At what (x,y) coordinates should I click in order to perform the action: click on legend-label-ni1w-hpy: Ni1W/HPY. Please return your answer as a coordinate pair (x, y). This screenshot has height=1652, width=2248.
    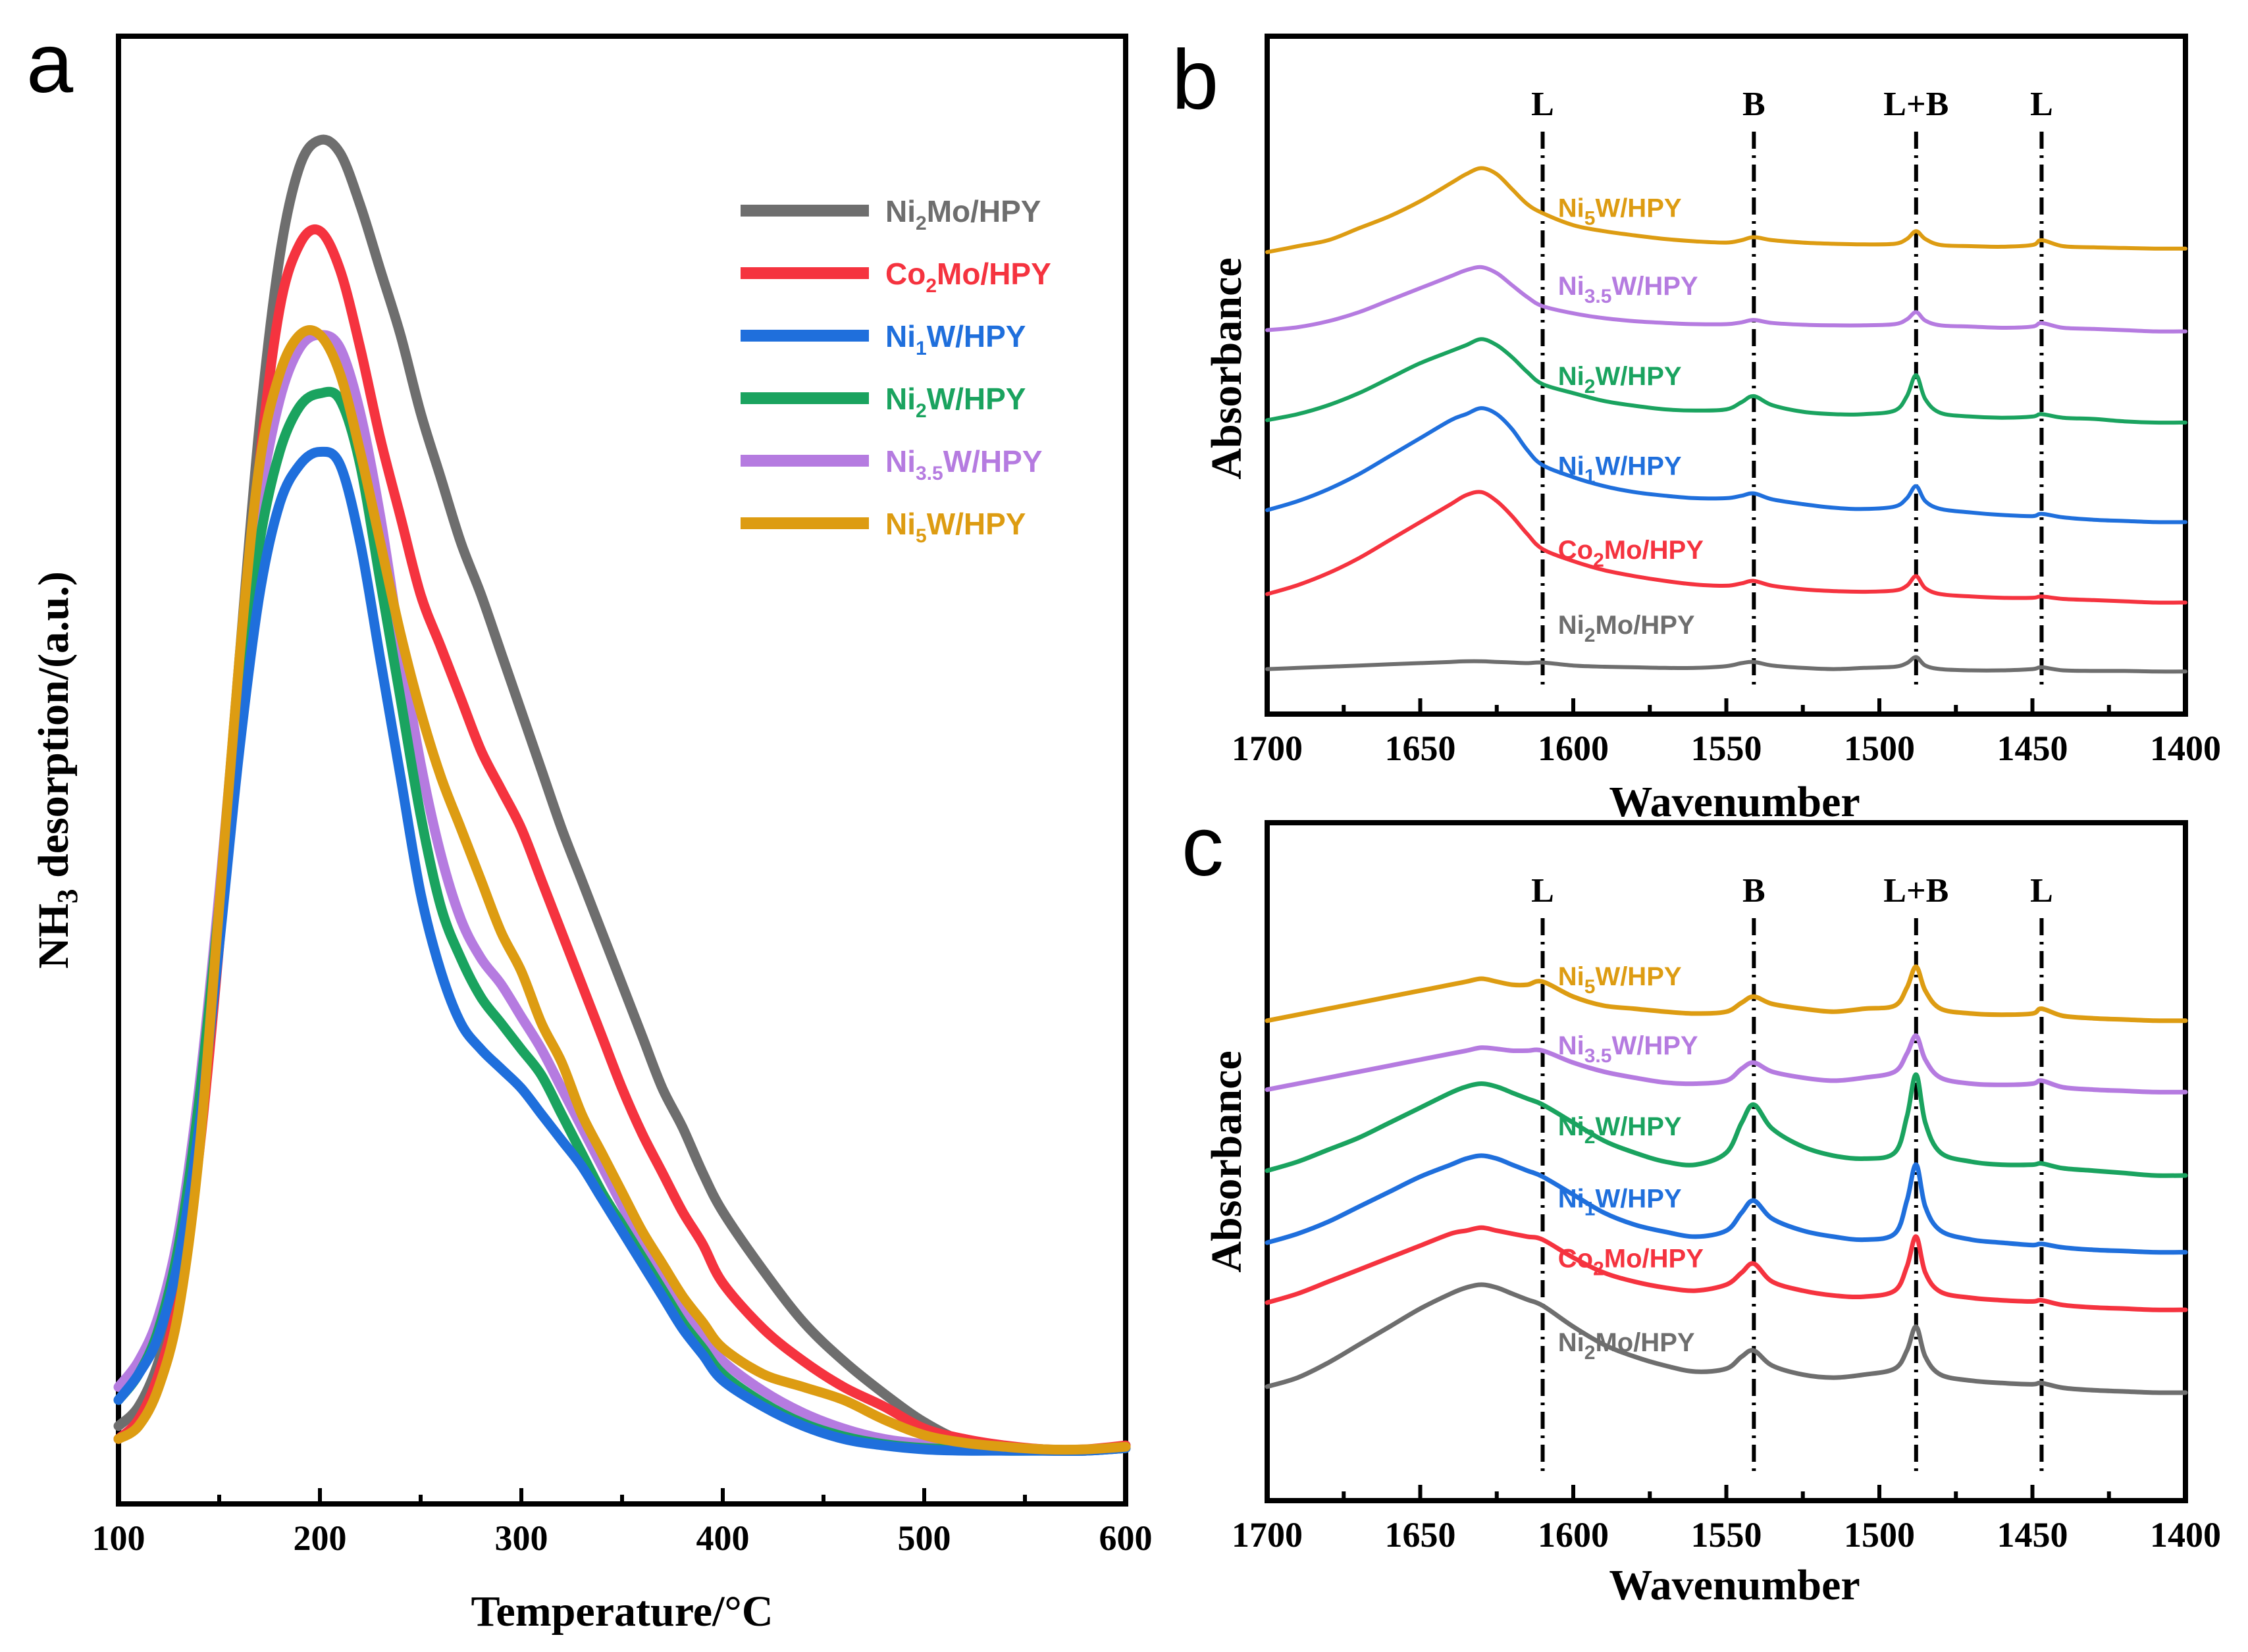
    Looking at the image, I should click on (956, 339).